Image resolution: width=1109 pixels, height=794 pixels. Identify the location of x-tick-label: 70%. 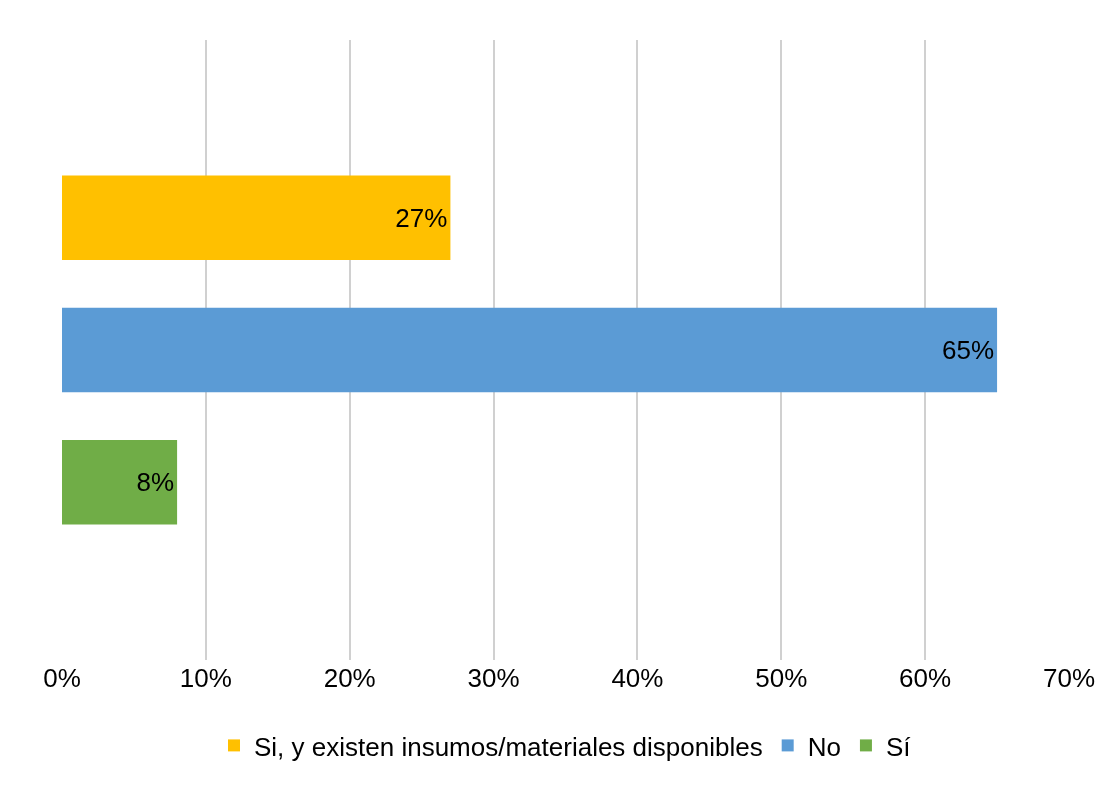
(1069, 678).